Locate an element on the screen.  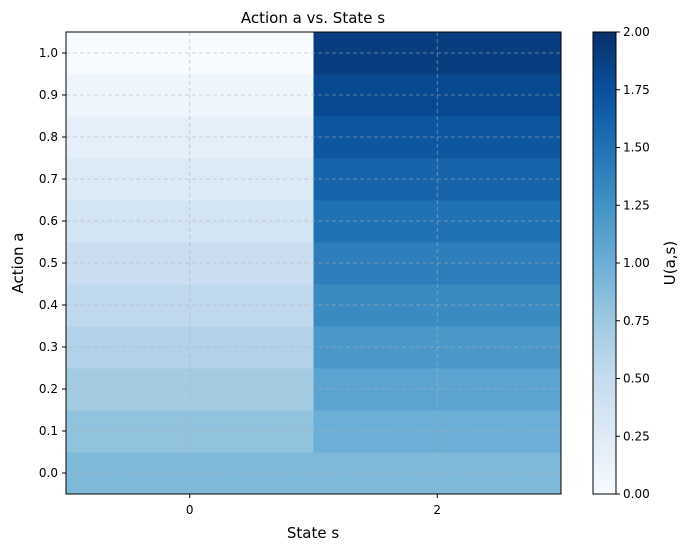
y-tick-label: 0.7 is located at coordinates (48, 179).